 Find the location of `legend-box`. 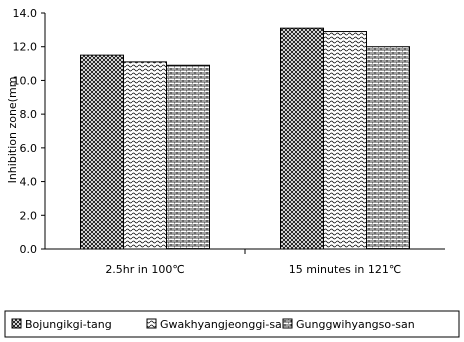

legend-box is located at coordinates (232, 324).